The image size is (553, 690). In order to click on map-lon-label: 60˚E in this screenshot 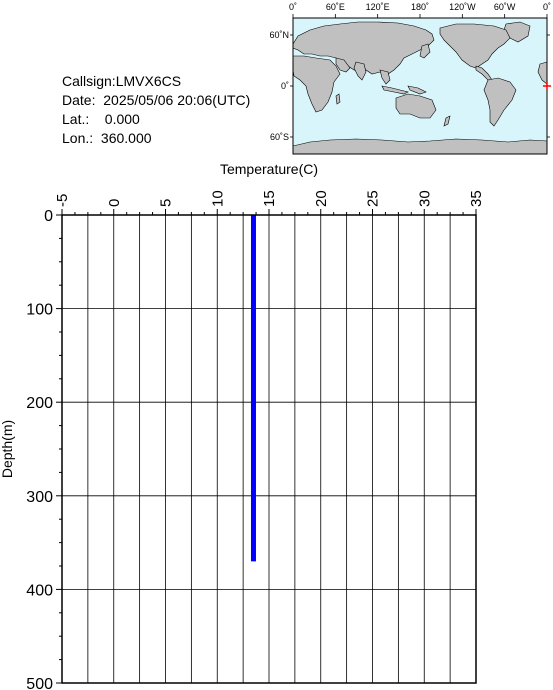, I will do `click(335, 7)`.